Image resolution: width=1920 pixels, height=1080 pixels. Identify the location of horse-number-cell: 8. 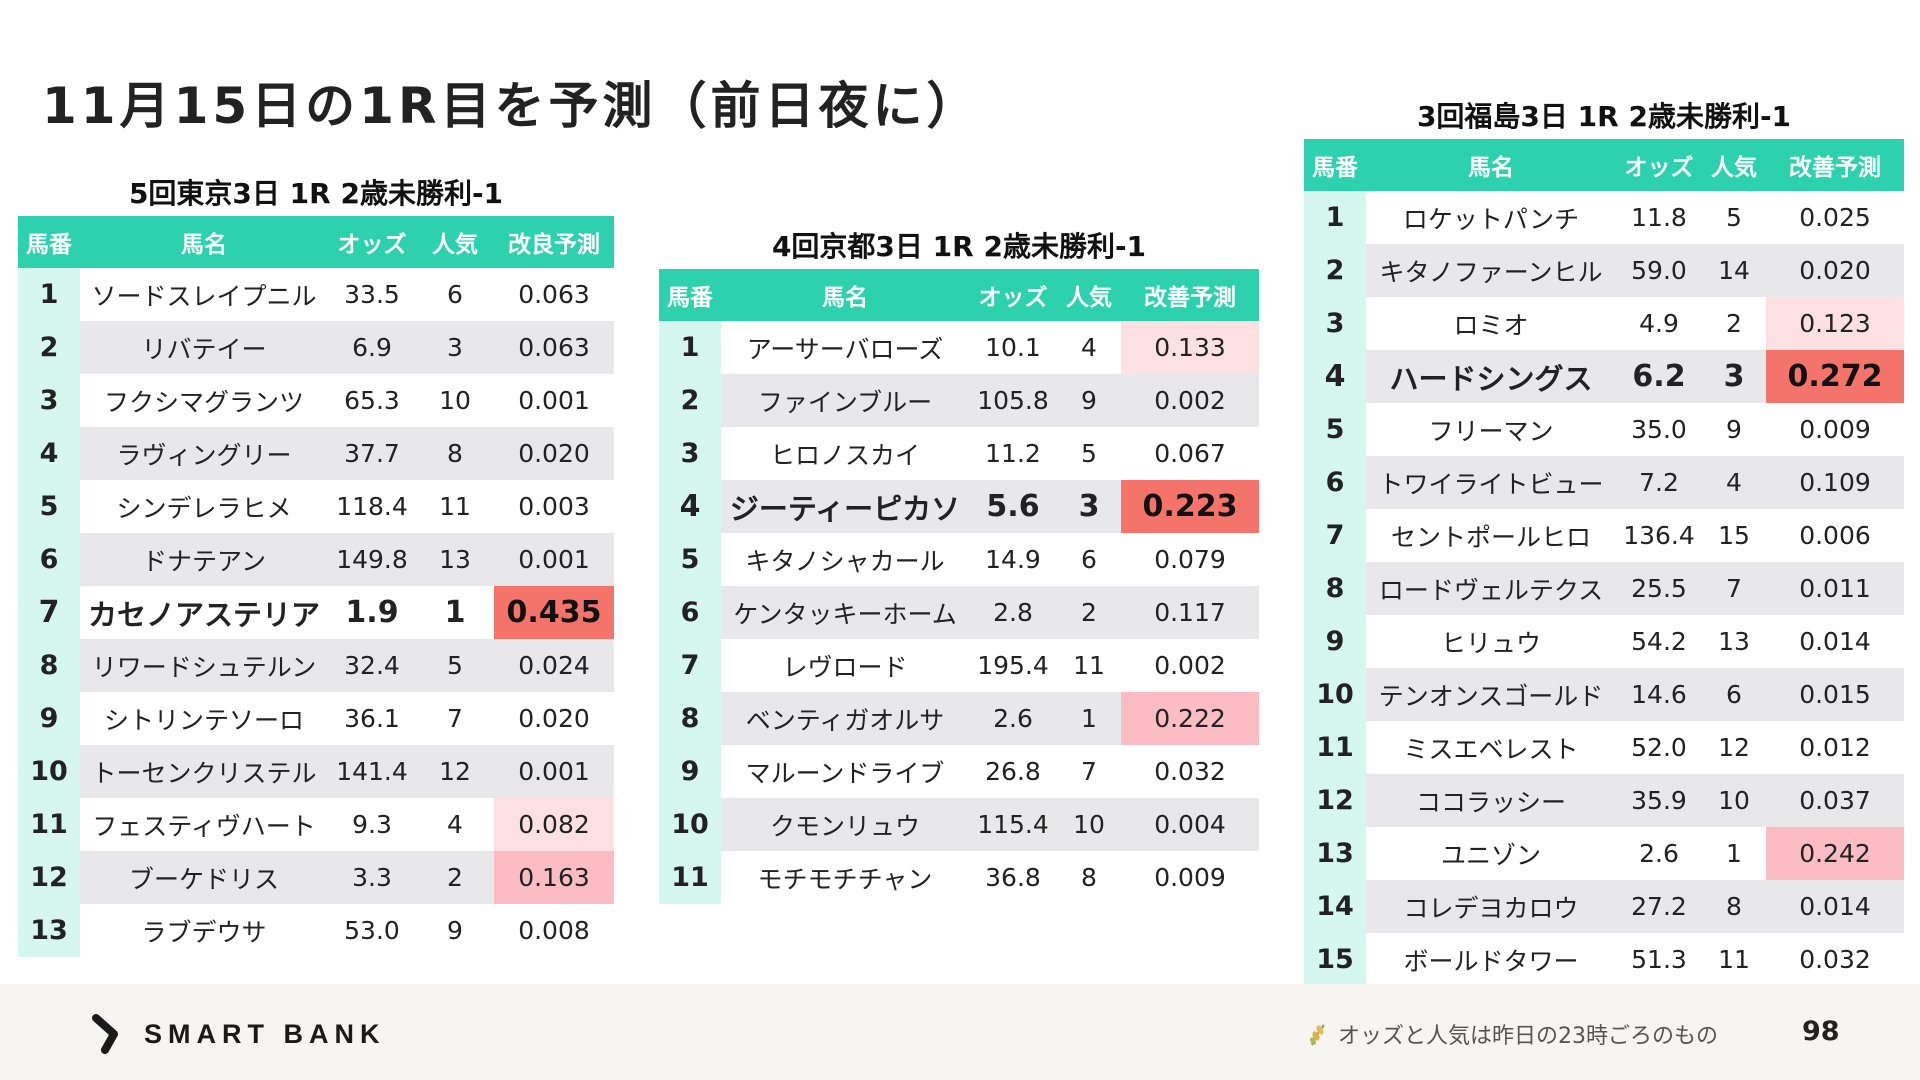
(690, 718).